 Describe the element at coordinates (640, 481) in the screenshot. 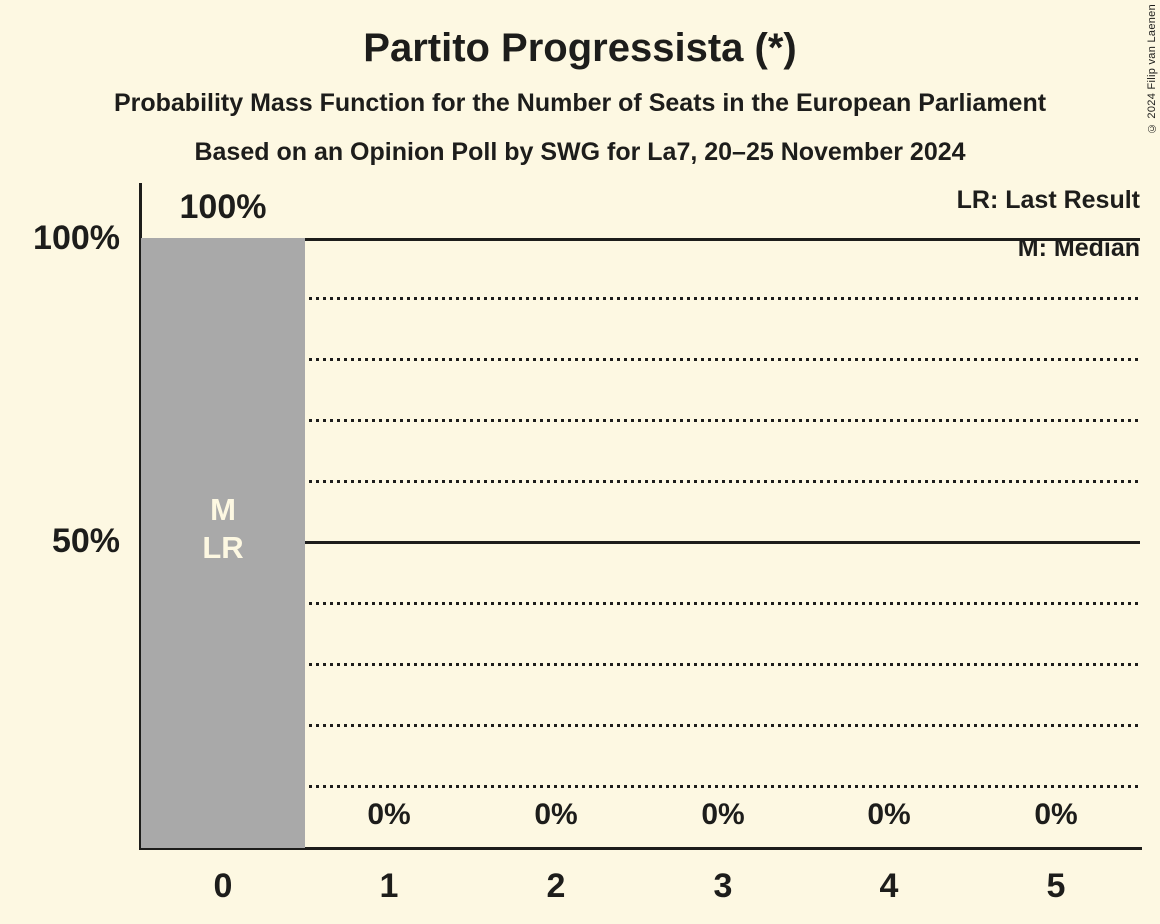

I see `gridline-60pct` at that location.